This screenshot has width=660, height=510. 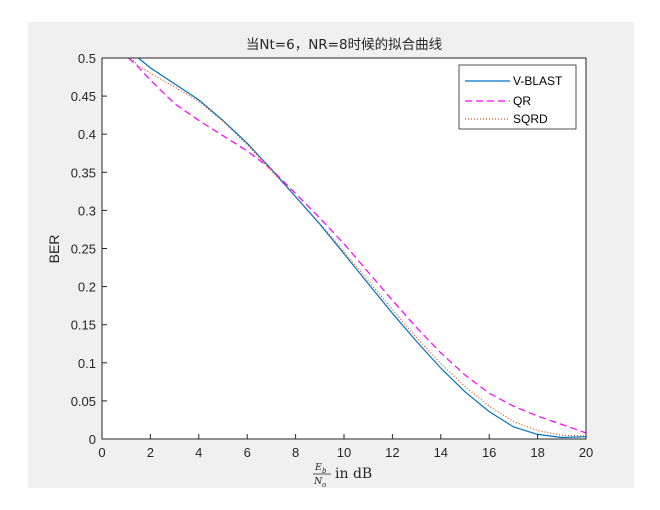 I want to click on y-axis-label: BER, so click(x=54, y=249).